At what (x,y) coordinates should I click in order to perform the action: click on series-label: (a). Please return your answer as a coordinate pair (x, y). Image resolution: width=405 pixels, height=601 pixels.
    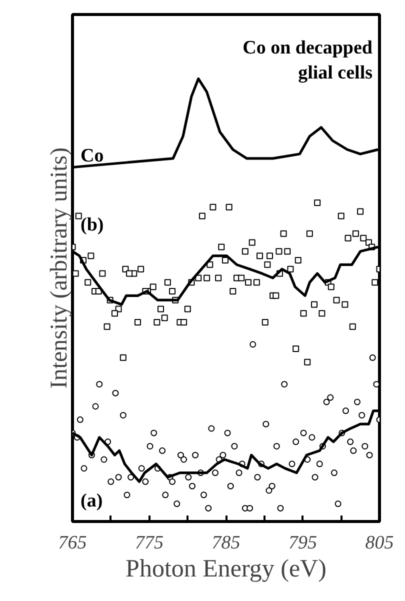
    Looking at the image, I should click on (91, 501).